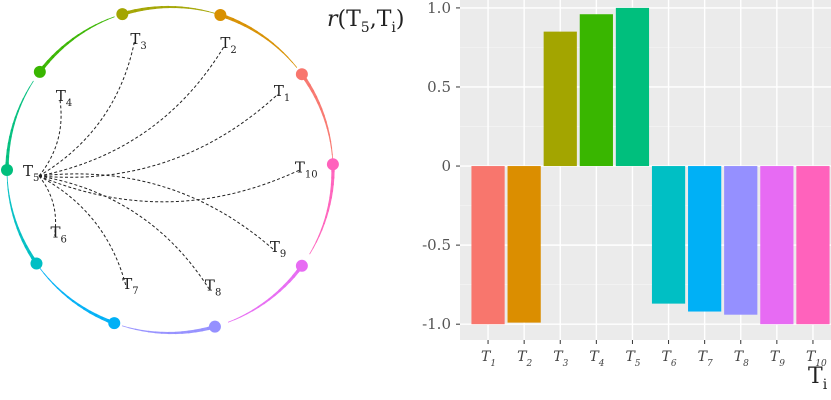 The width and height of the screenshot is (831, 400). I want to click on node-T8, so click(214, 326).